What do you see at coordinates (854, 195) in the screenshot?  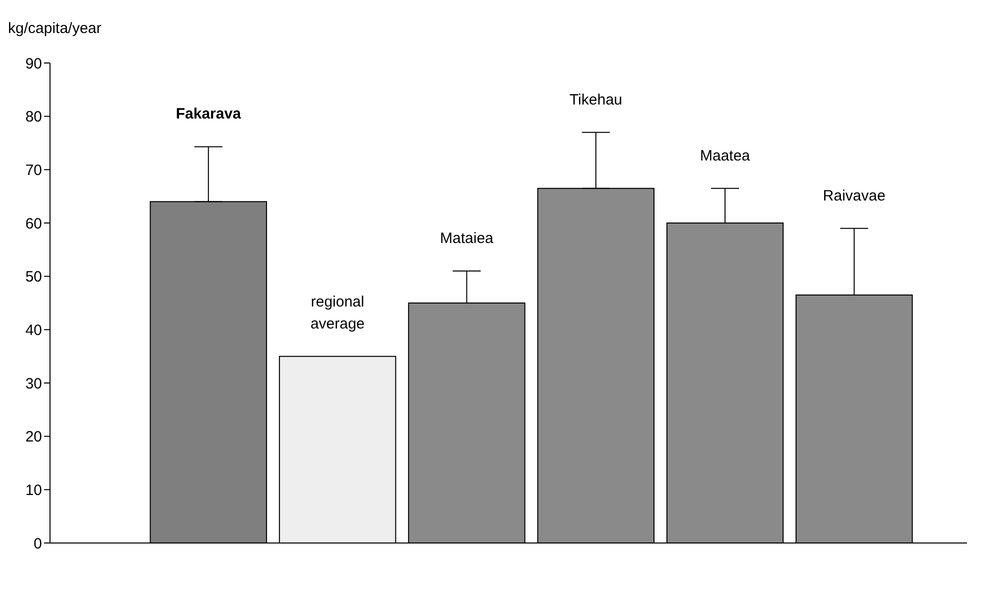 I see `x-tick-label: Raivavae` at bounding box center [854, 195].